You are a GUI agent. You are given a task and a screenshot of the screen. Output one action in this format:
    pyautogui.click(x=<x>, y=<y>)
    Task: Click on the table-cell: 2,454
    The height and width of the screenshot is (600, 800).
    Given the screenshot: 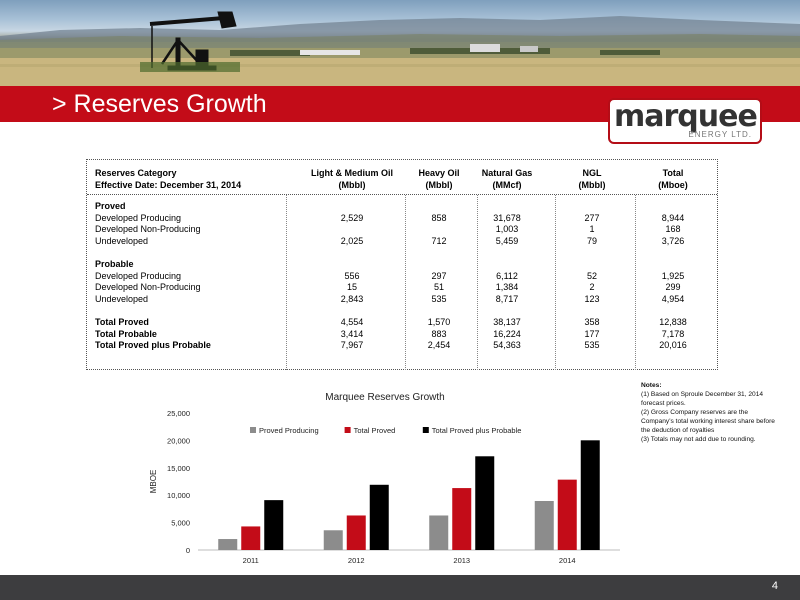 What is the action you would take?
    pyautogui.click(x=439, y=345)
    